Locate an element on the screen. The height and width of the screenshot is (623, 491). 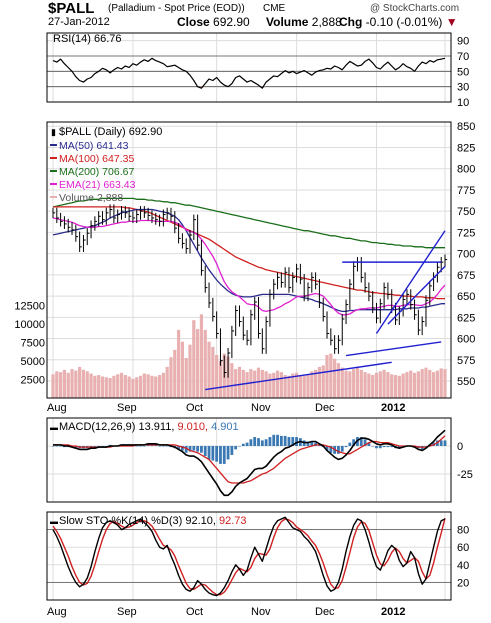
rsi-tick-label: 30 is located at coordinates (463, 88).